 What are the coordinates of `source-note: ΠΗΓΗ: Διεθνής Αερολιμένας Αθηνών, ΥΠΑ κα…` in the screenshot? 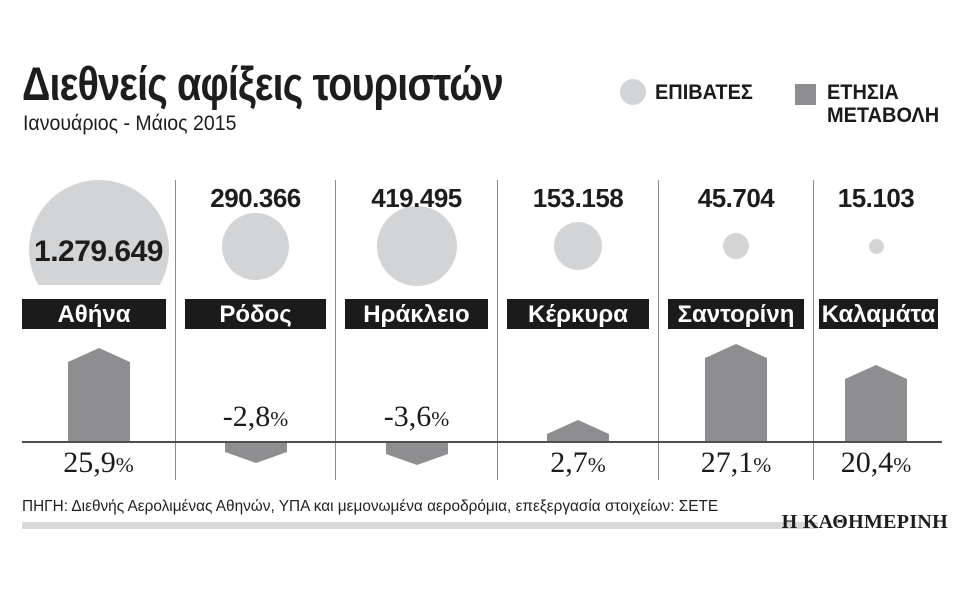 It's located at (370, 506).